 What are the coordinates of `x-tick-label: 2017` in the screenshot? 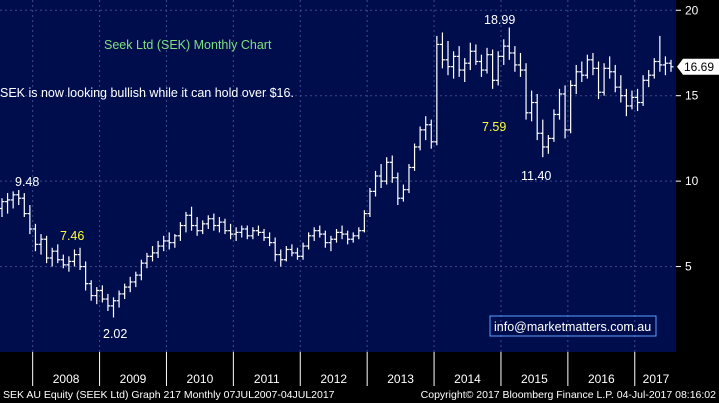 It's located at (656, 379).